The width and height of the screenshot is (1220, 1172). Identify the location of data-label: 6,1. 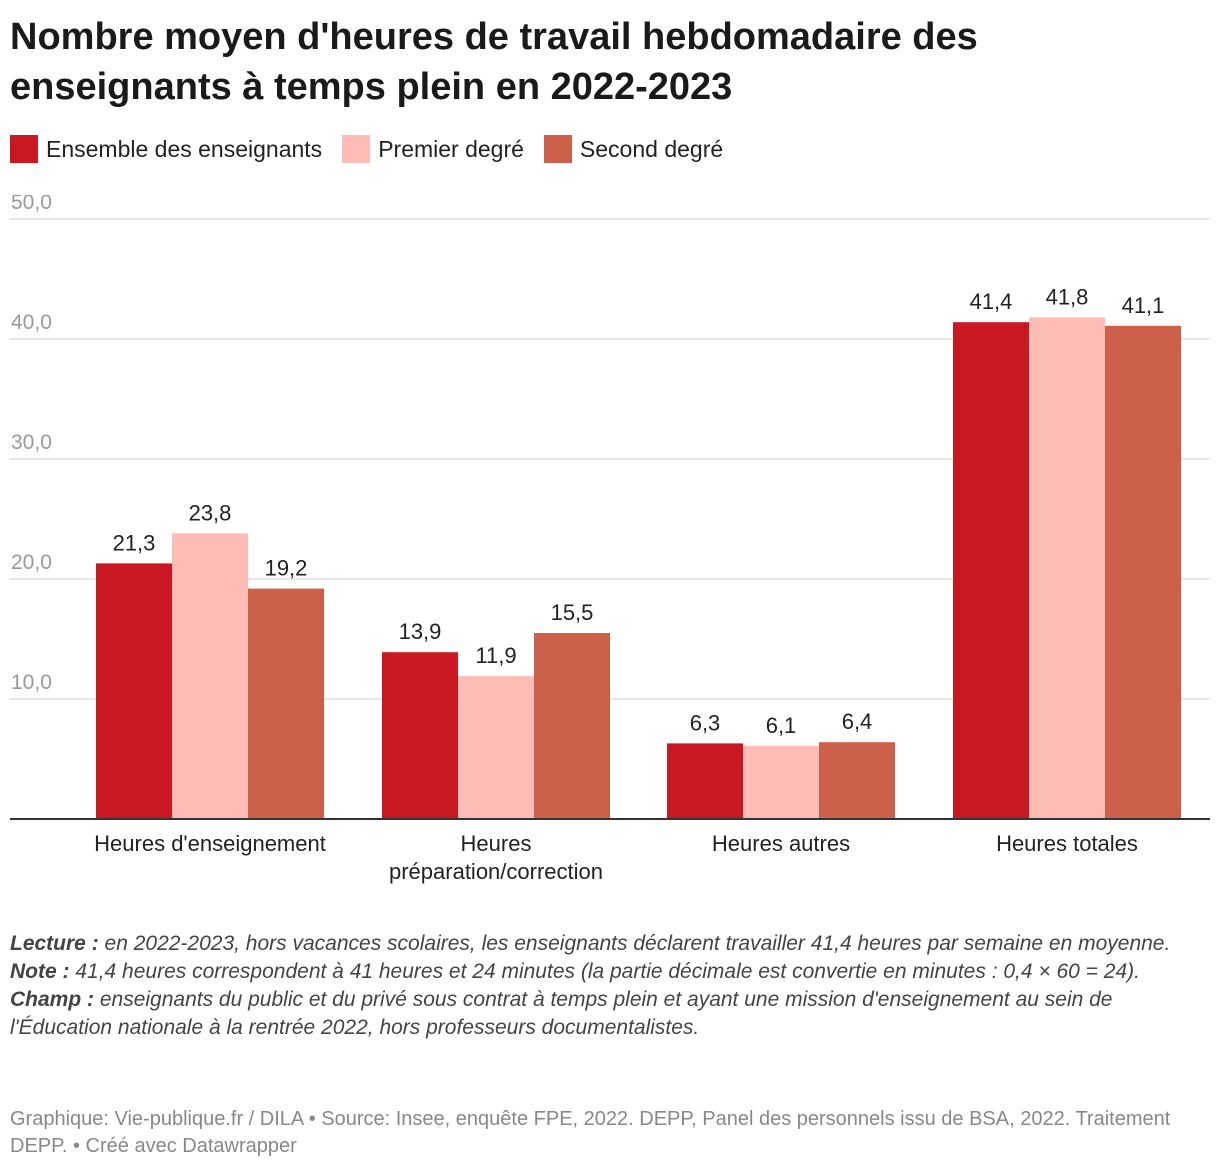
(781, 725).